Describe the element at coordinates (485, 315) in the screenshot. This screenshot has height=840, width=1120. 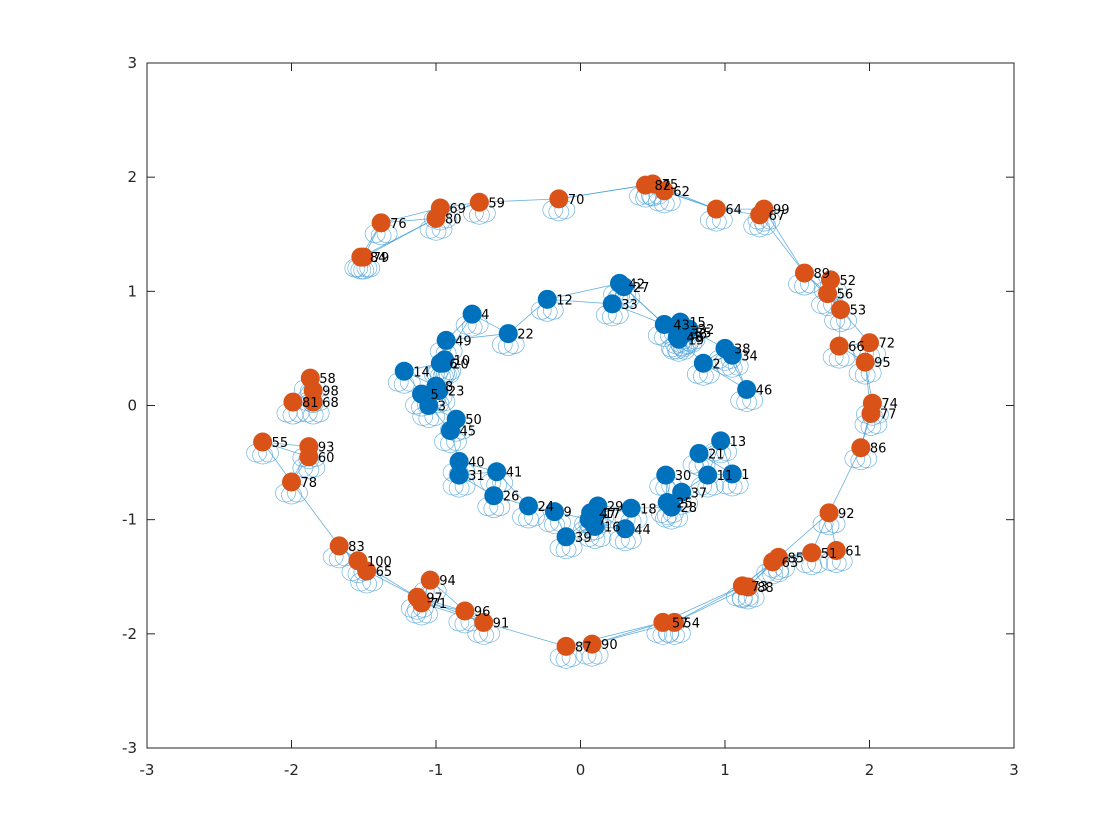
I see `node-label-4: 4` at that location.